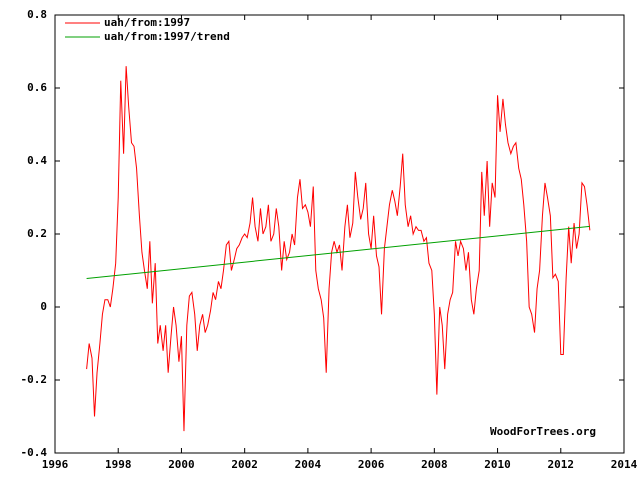 The width and height of the screenshot is (640, 480). Describe the element at coordinates (371, 464) in the screenshot. I see `x-tick-label: 2006` at that location.